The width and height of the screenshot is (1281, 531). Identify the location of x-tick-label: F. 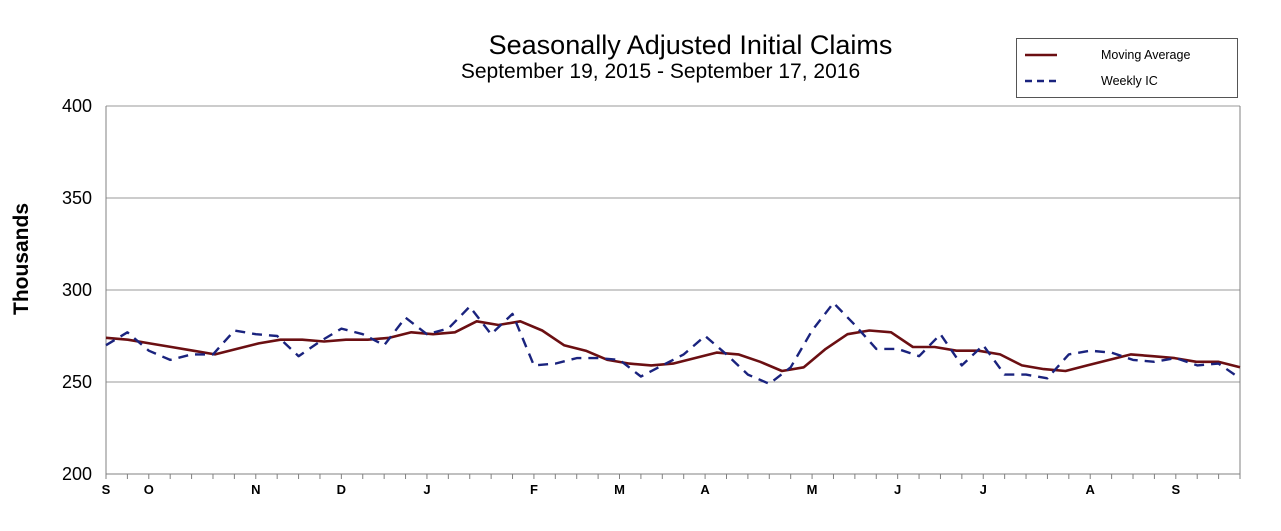
(534, 489).